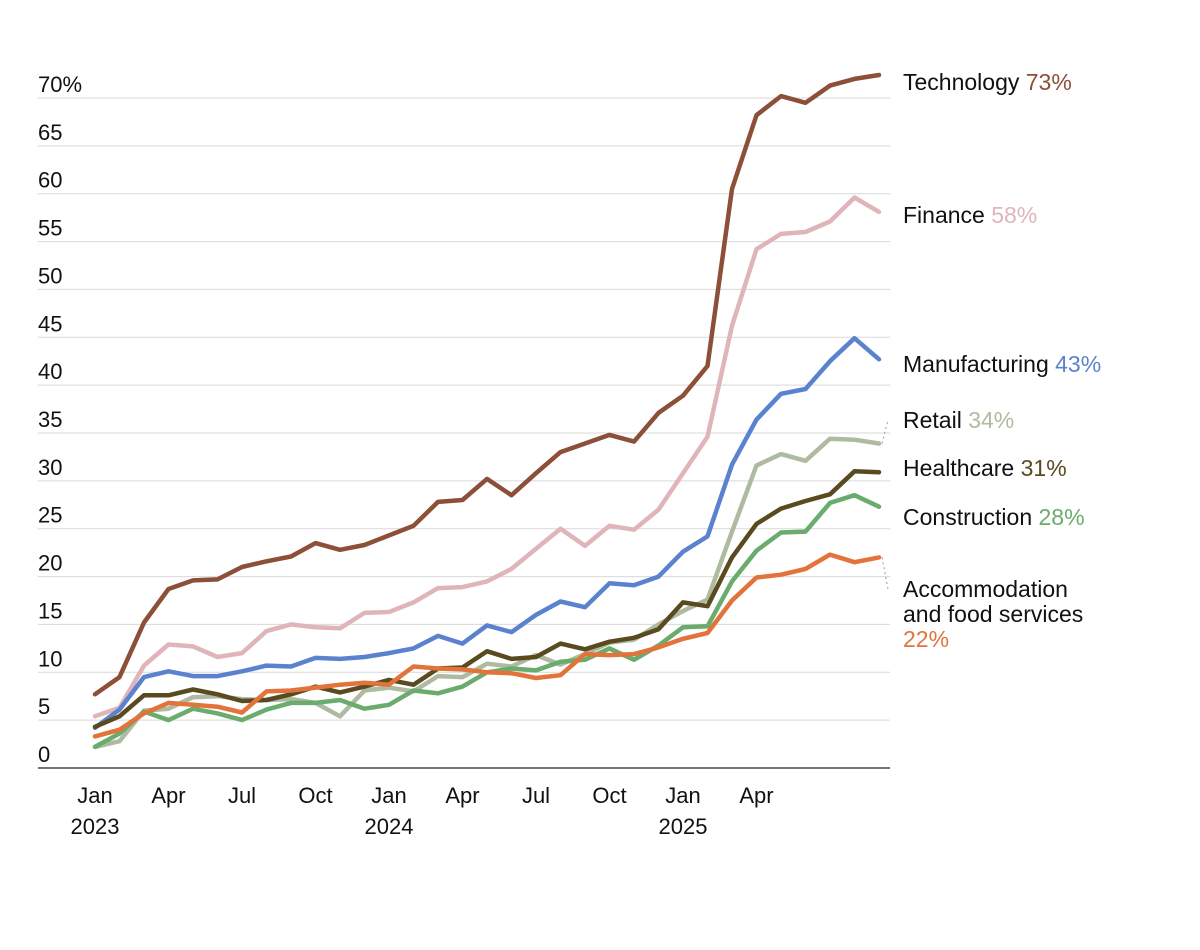 This screenshot has width=1200, height=950. I want to click on y-tick-label: 60, so click(50, 180).